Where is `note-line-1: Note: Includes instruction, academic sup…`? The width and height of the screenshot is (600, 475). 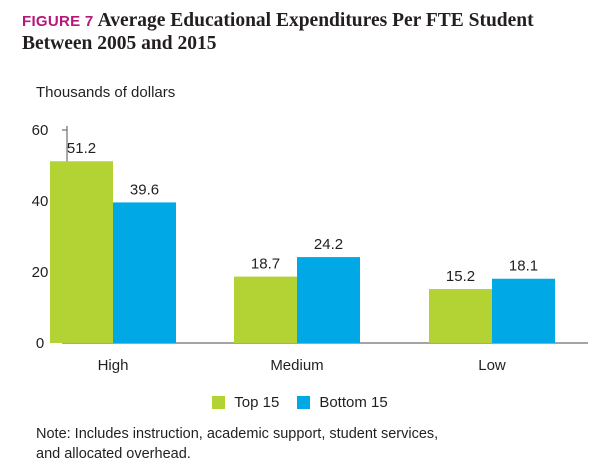
note-line-1: Note: Includes instruction, academic sup… is located at coordinates (237, 434).